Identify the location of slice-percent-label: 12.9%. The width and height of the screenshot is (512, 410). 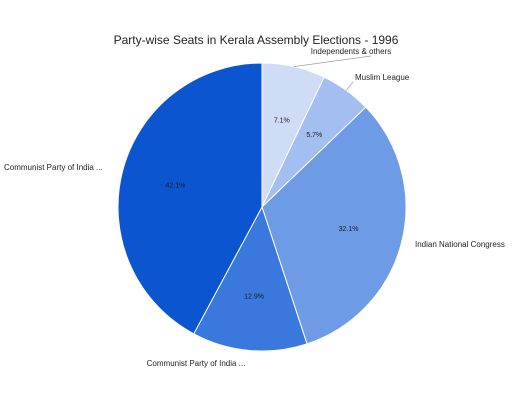
(254, 296).